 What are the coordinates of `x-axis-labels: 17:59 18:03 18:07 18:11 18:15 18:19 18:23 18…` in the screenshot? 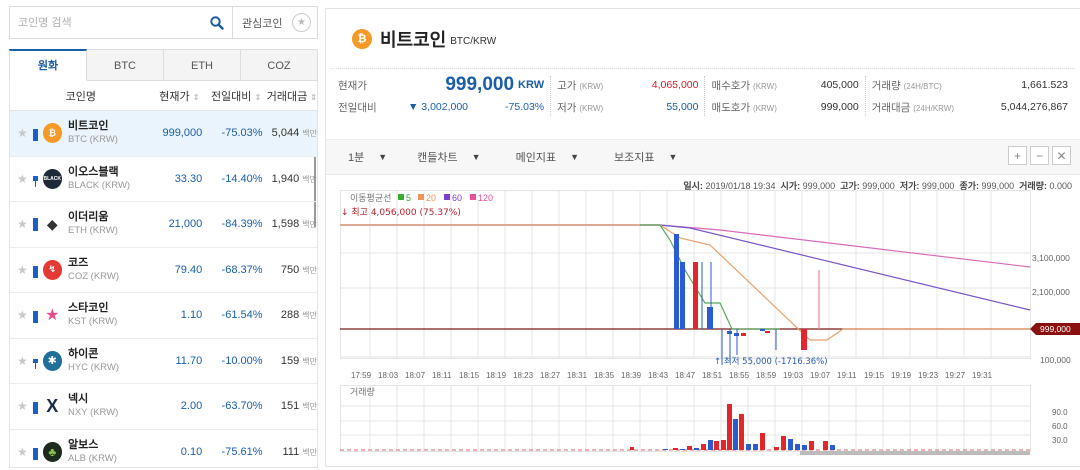 It's located at (672, 375).